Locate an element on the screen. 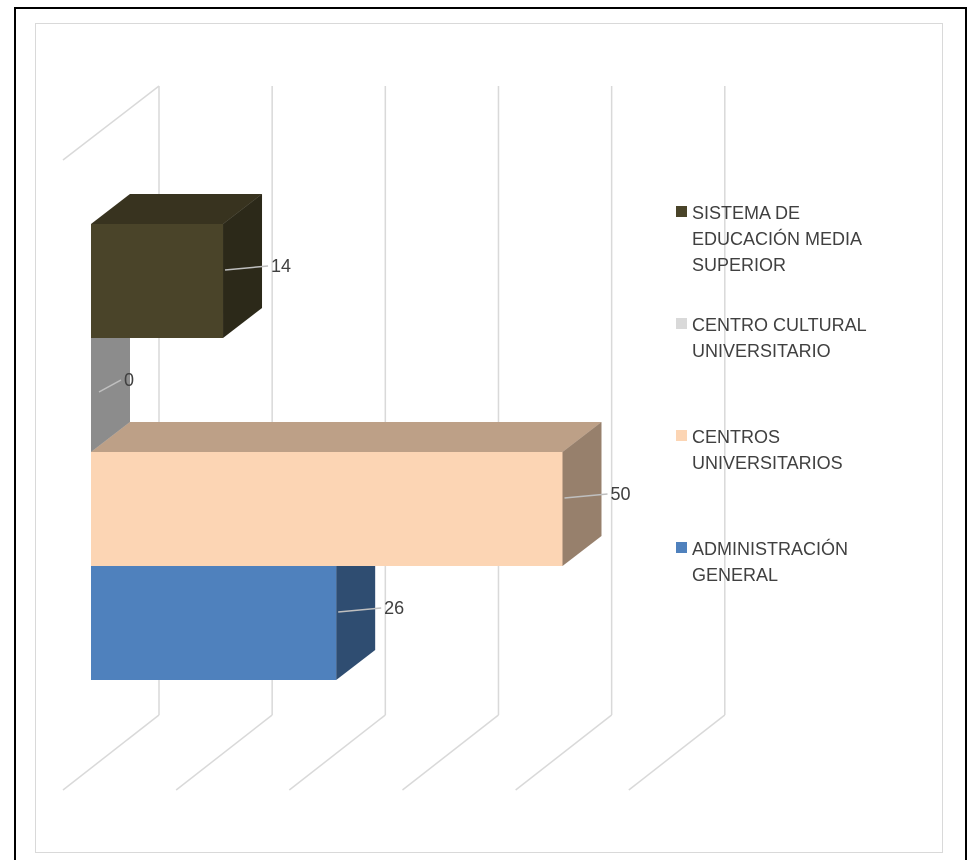 This screenshot has height=860, width=973. bar-side-administracion-general is located at coordinates (356, 608).